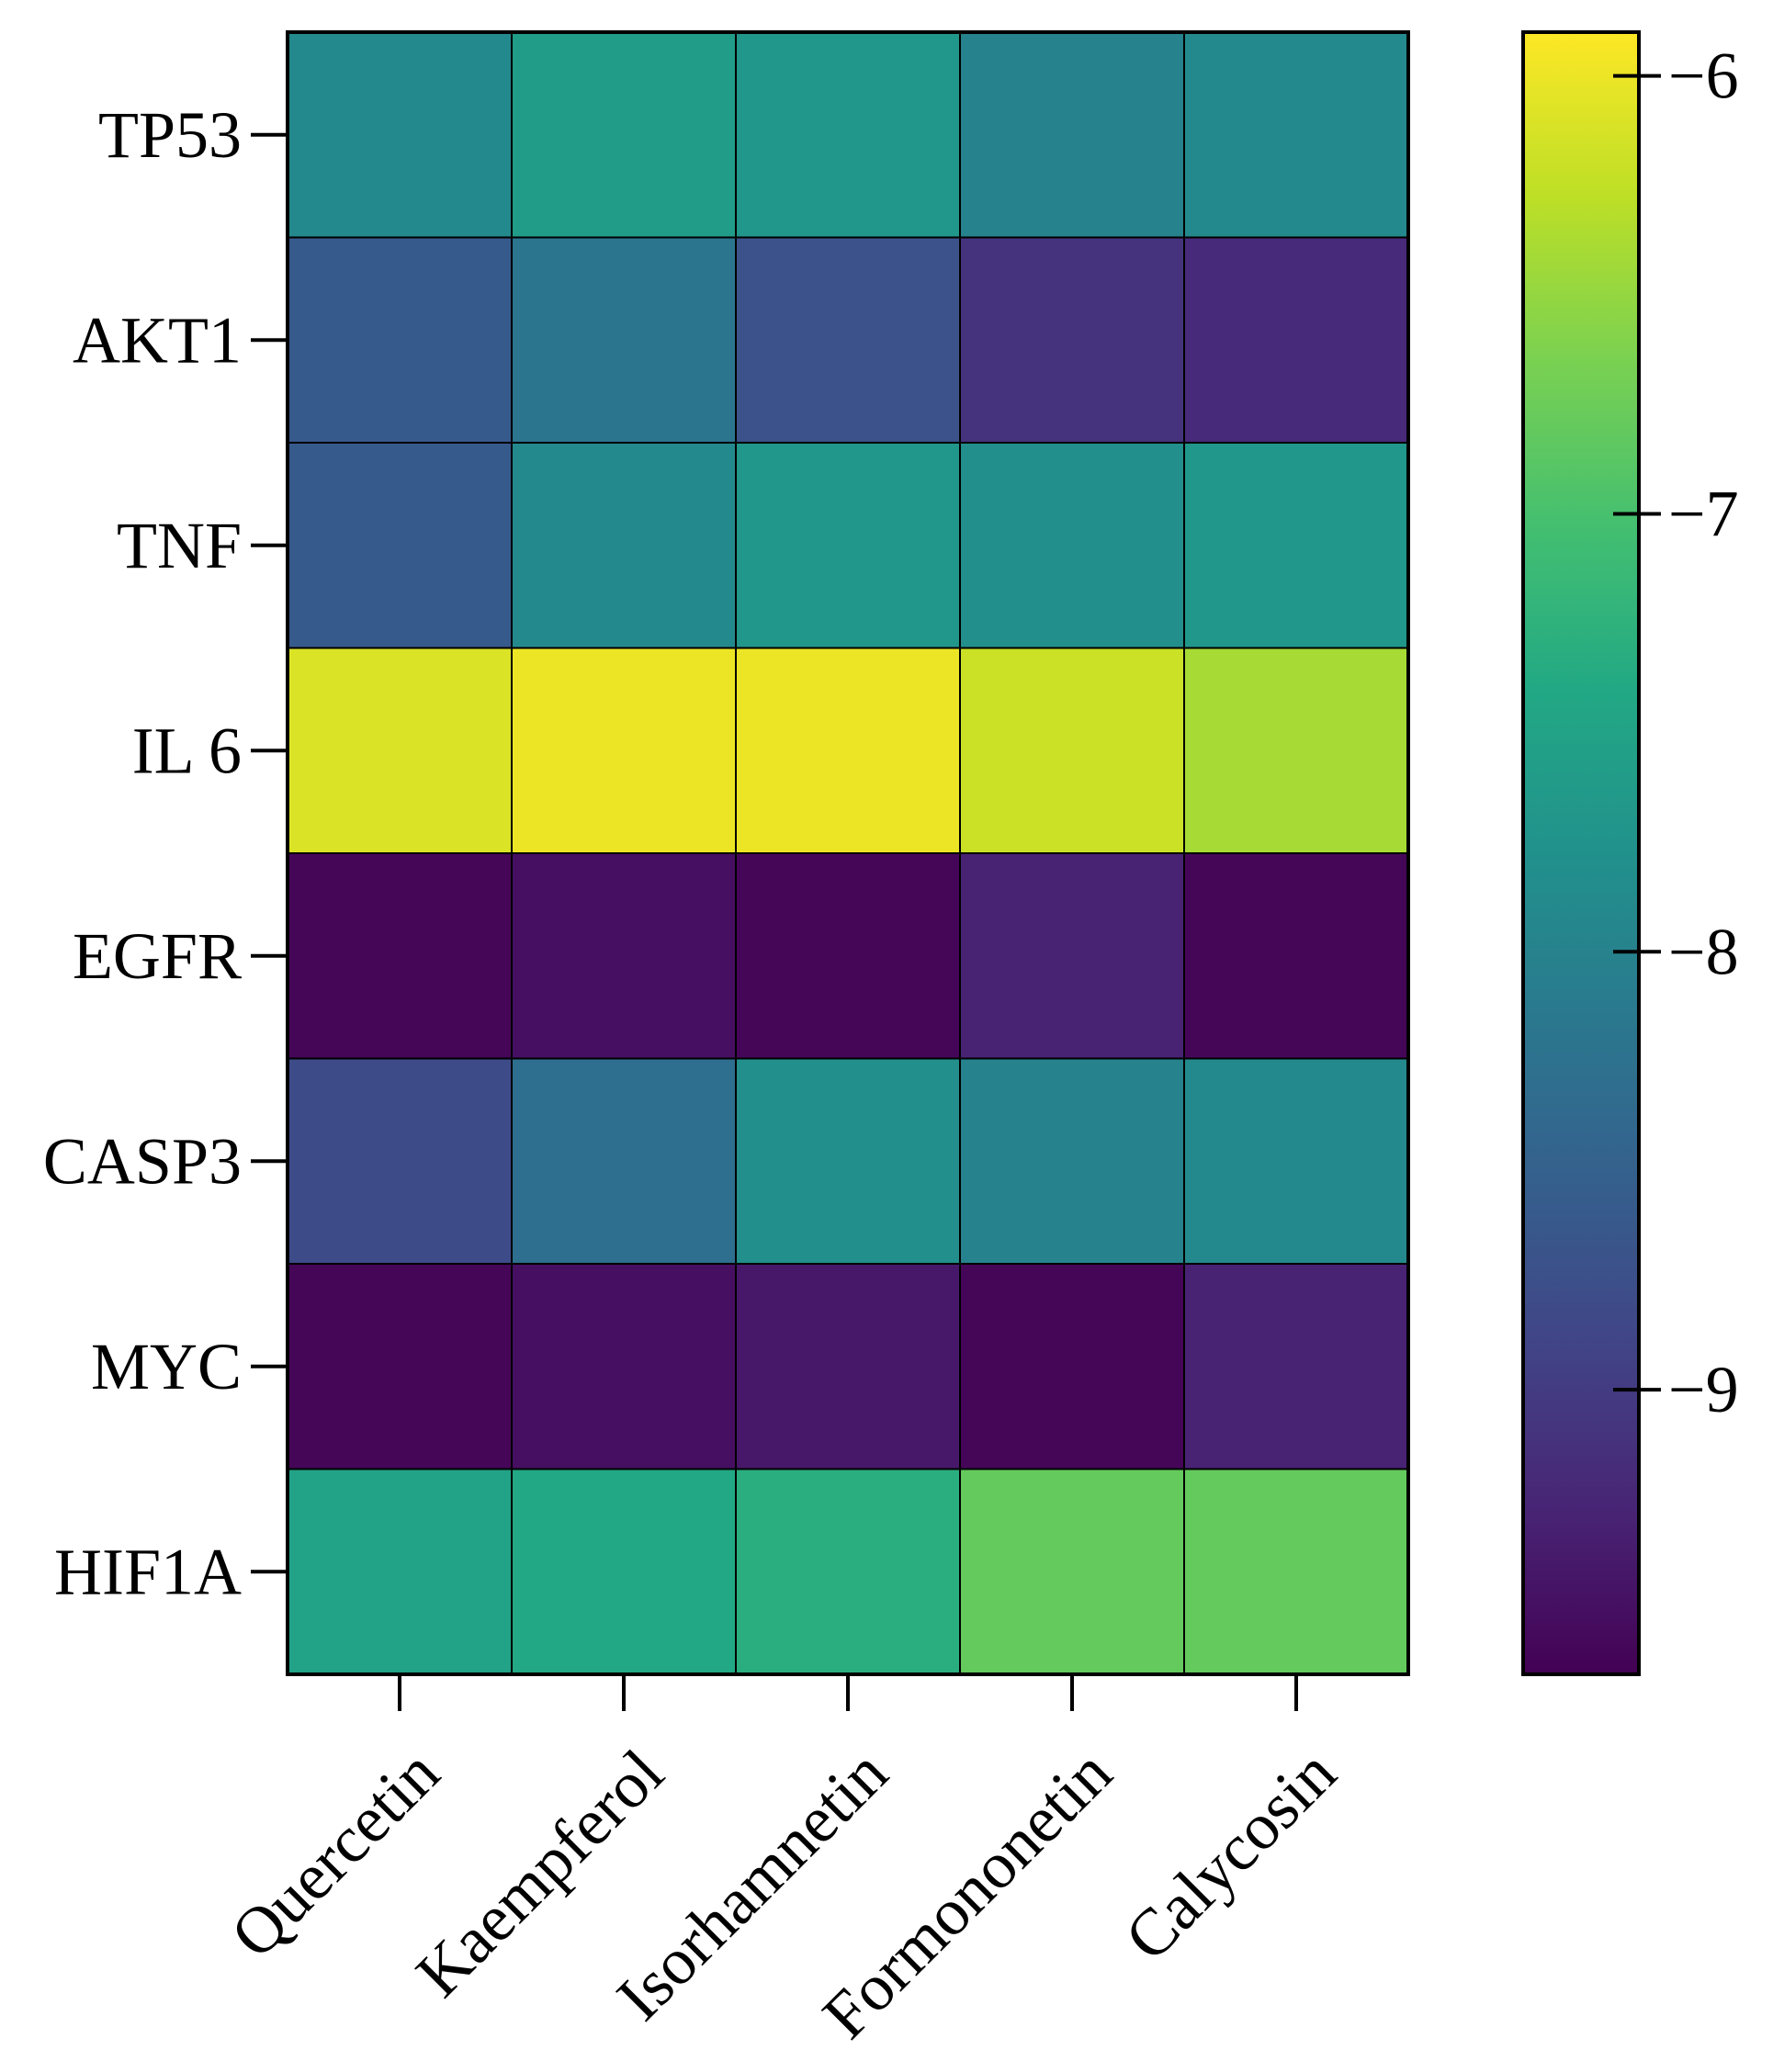 This screenshot has height=2072, width=1773. I want to click on colorbar: −6 −7 −8 −9, so click(1630, 853).